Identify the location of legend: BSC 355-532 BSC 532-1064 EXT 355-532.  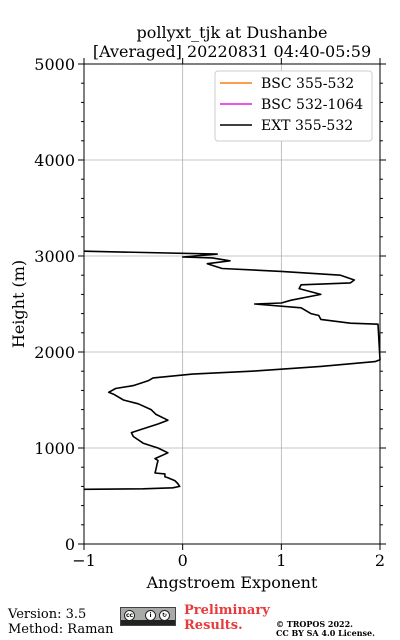
(293, 106).